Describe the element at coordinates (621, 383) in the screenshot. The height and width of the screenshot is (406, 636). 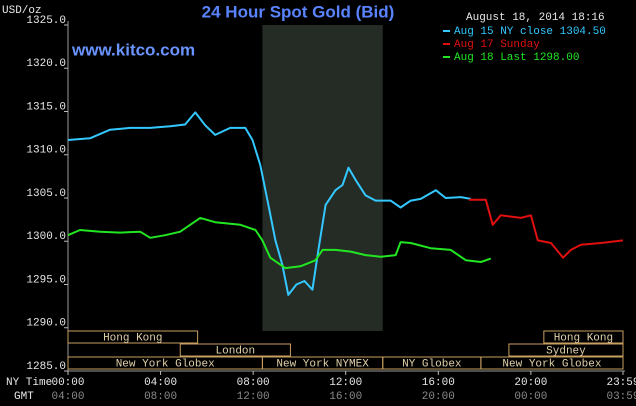
I see `x-tick-label: 23:59` at that location.